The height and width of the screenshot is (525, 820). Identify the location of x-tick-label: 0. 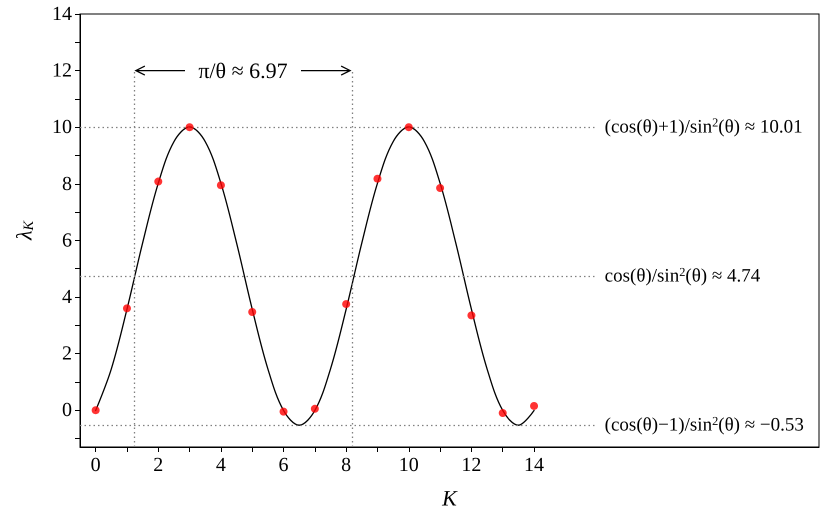
(95, 465).